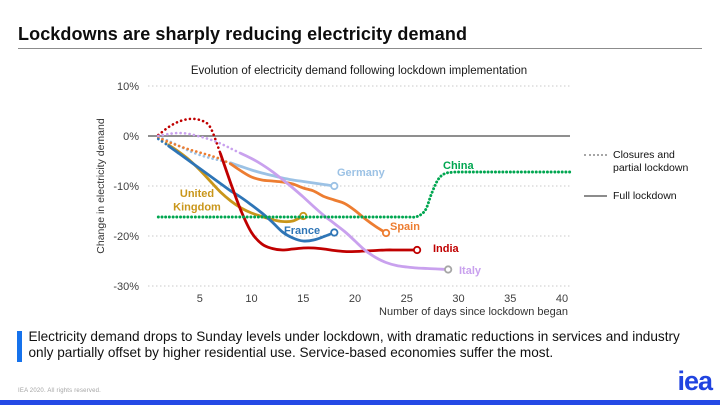 The width and height of the screenshot is (720, 405). I want to click on x-tick-label: 10, so click(251, 299).